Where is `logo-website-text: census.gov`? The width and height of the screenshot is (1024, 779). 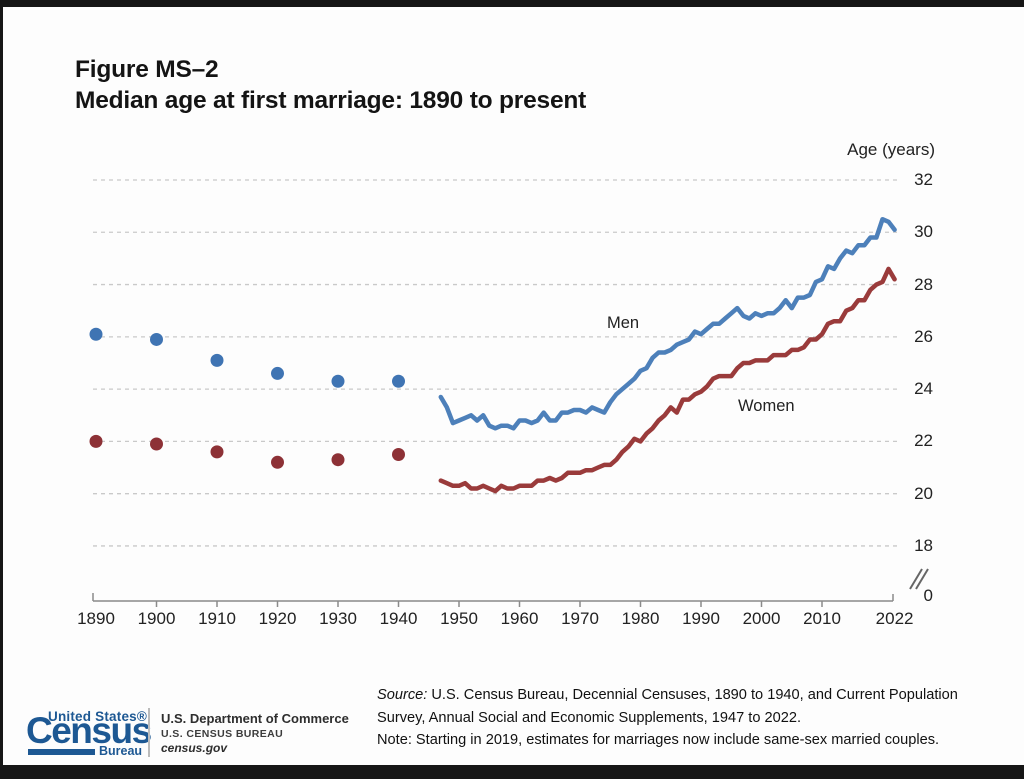 logo-website-text: census.gov is located at coordinates (194, 748).